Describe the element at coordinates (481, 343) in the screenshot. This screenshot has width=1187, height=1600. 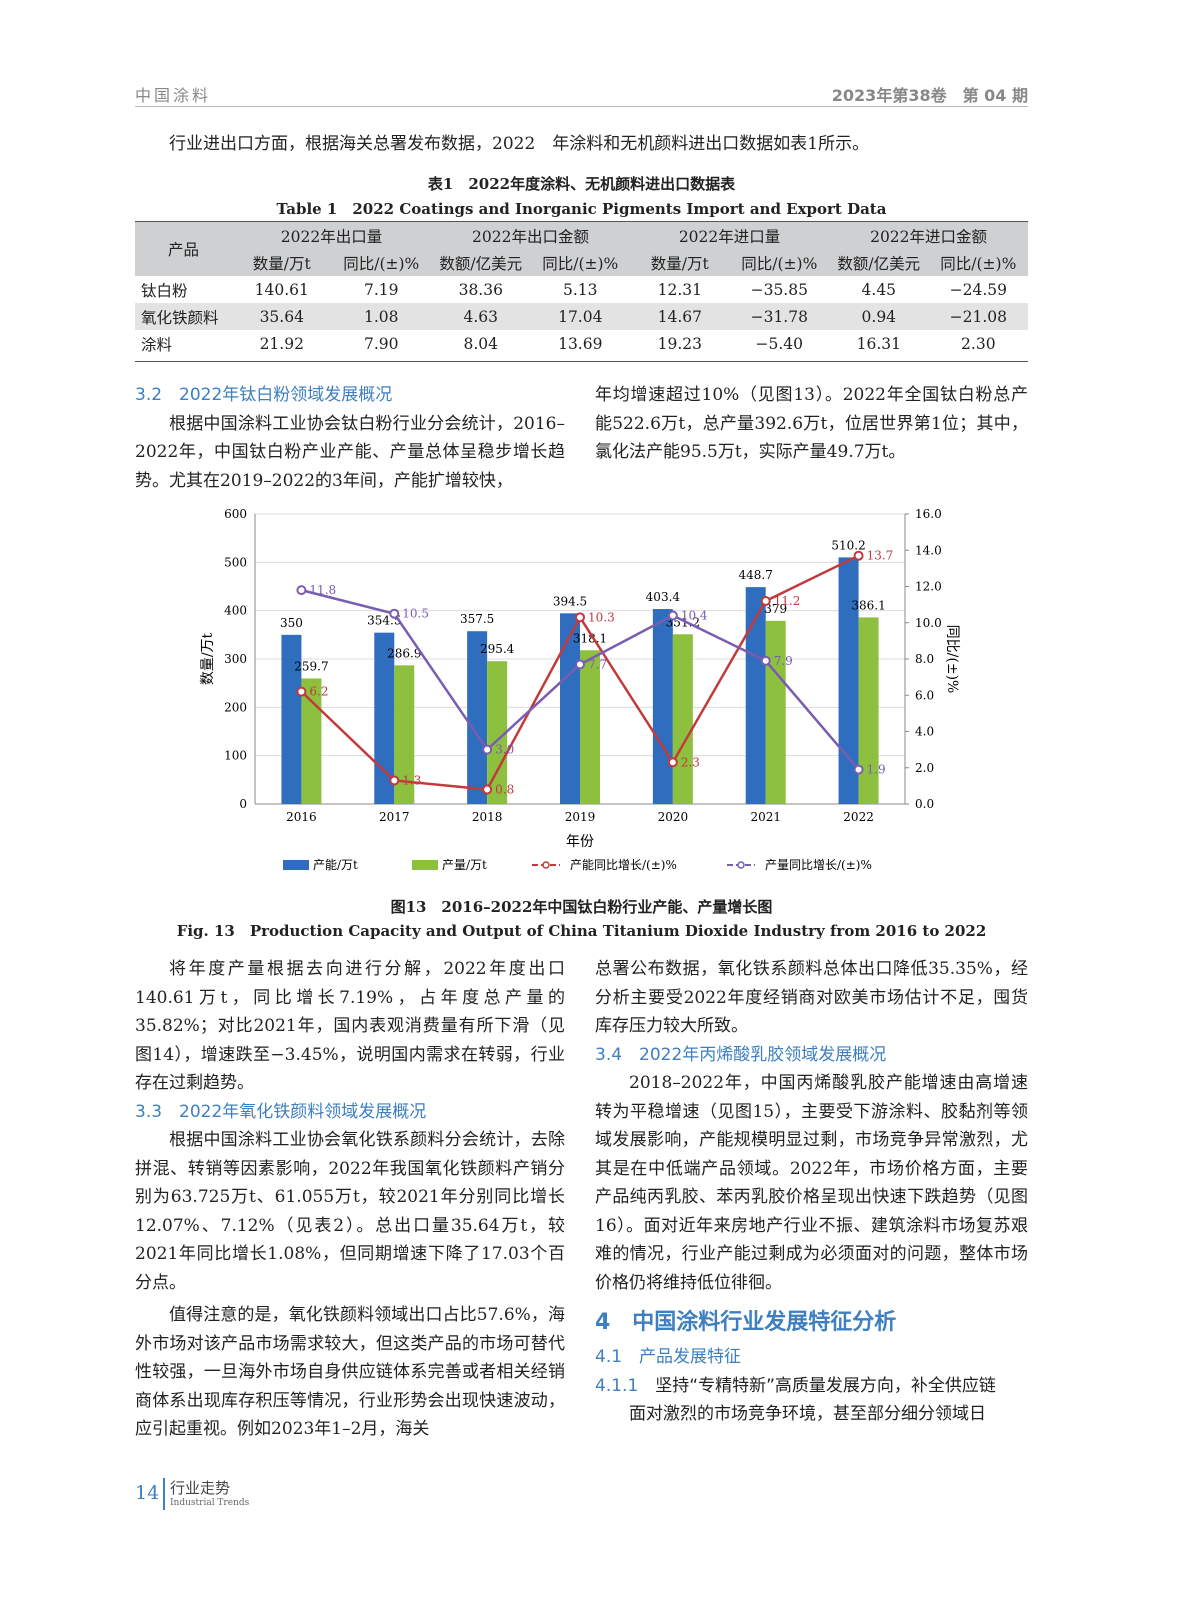
I see `table-cell: 8.04` at that location.